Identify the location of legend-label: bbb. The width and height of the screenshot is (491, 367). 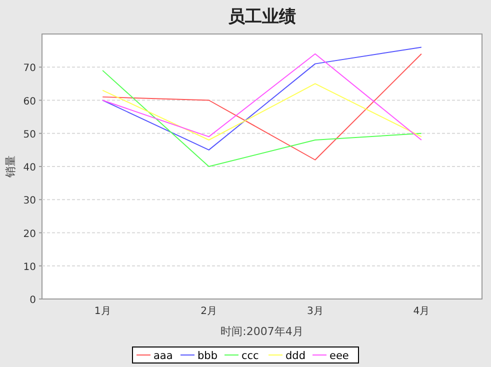
(208, 356).